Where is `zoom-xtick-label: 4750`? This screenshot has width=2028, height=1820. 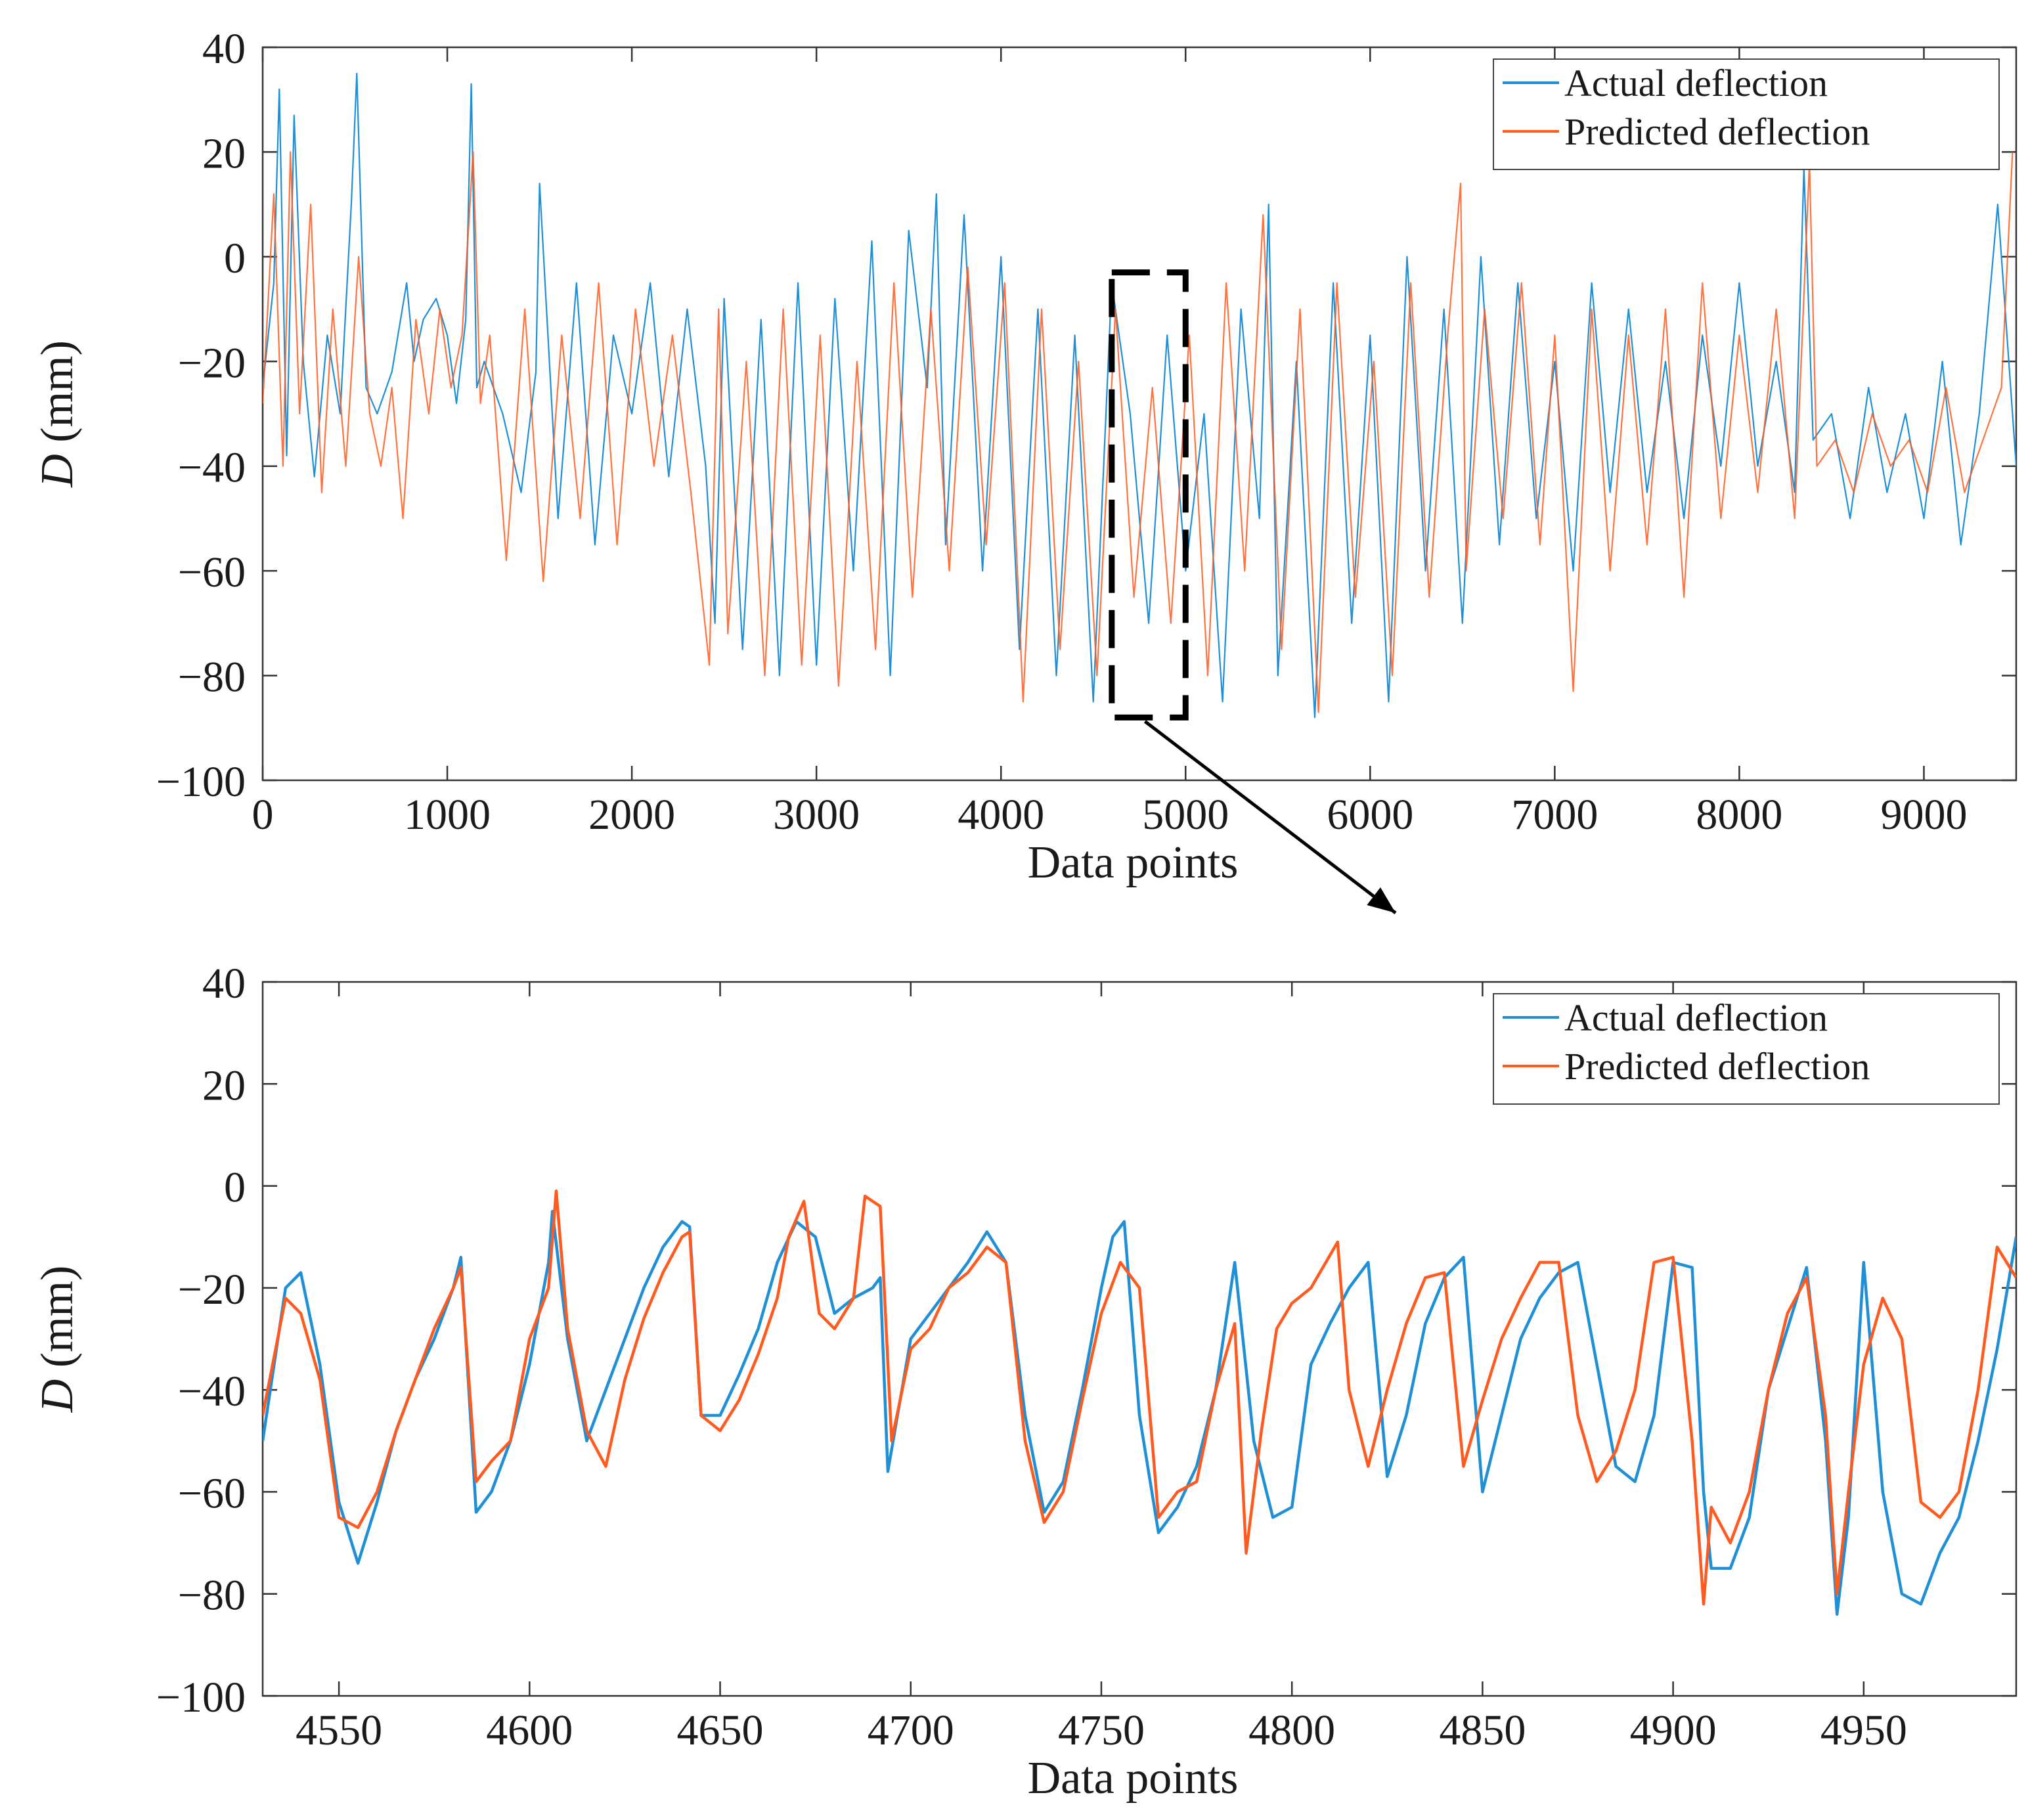
zoom-xtick-label: 4750 is located at coordinates (1101, 1730).